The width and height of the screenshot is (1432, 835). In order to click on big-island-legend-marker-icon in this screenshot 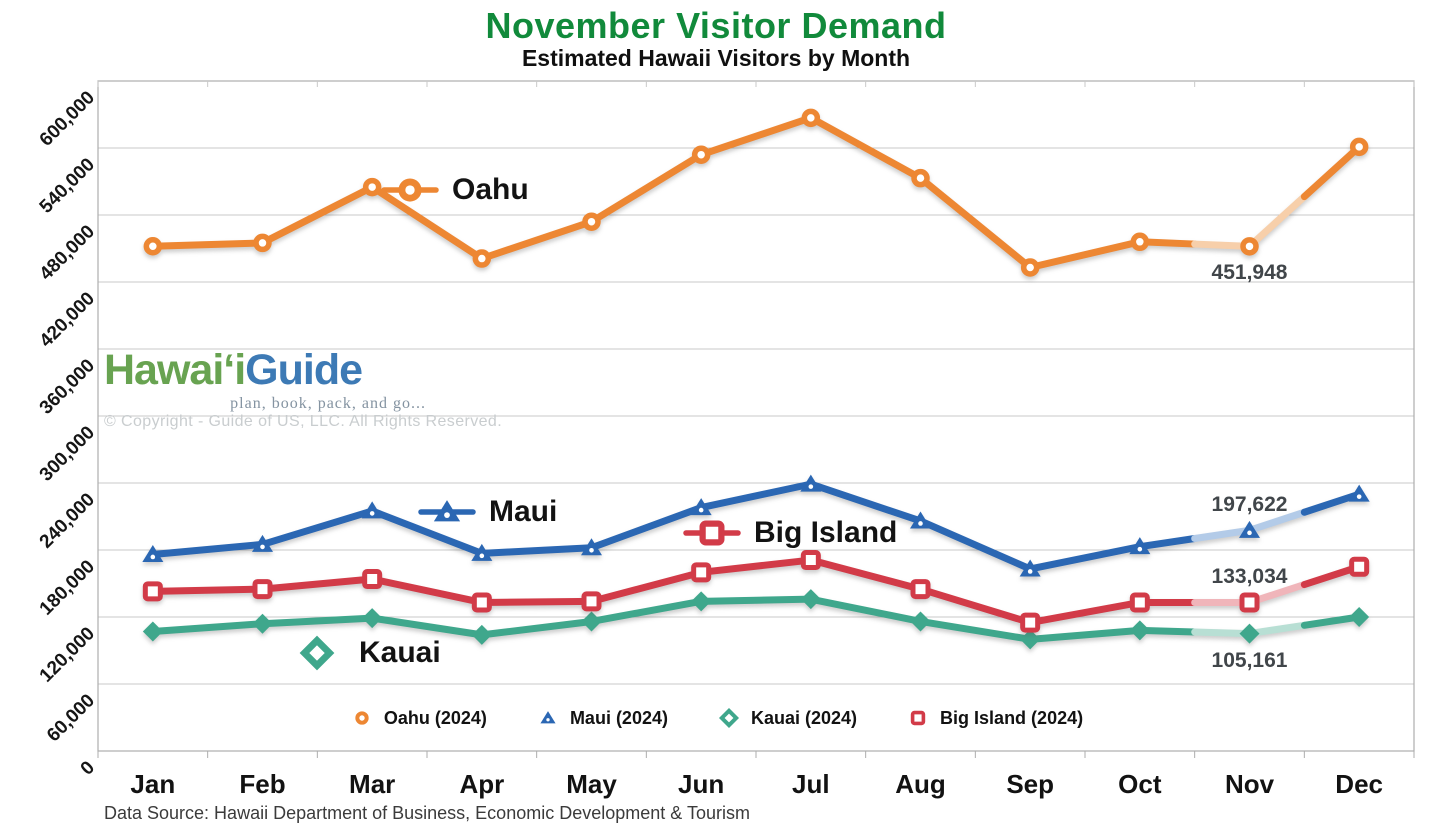, I will do `click(918, 718)`.